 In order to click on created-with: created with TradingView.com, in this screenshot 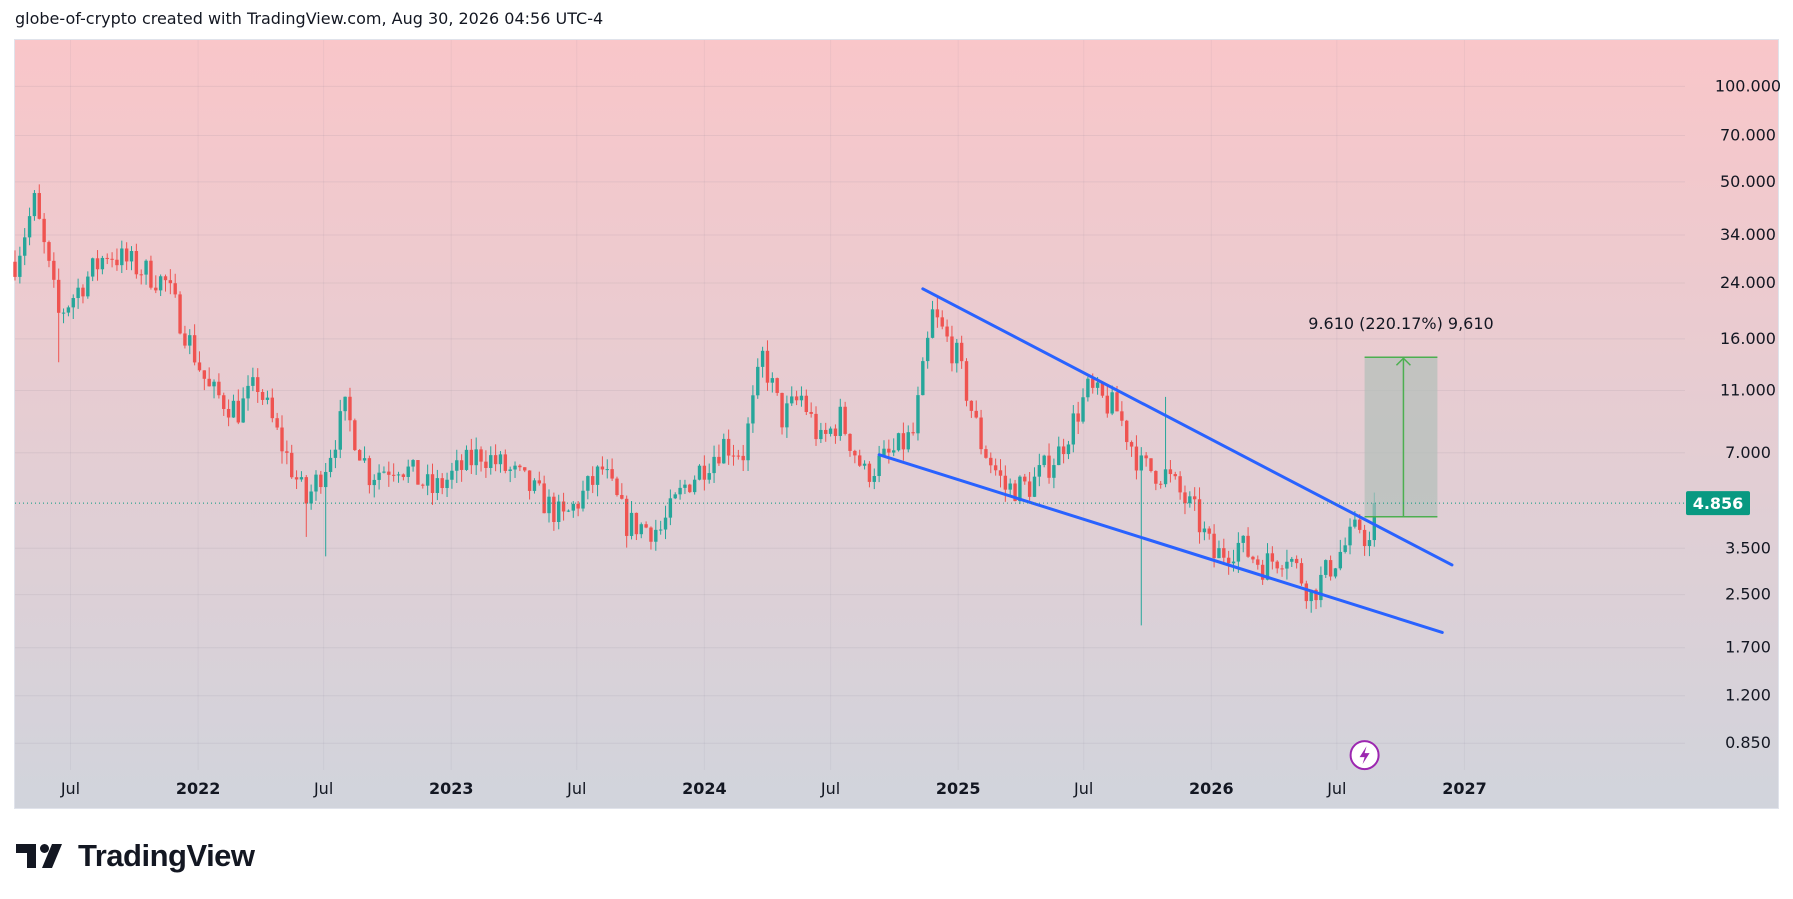, I will do `click(264, 18)`.